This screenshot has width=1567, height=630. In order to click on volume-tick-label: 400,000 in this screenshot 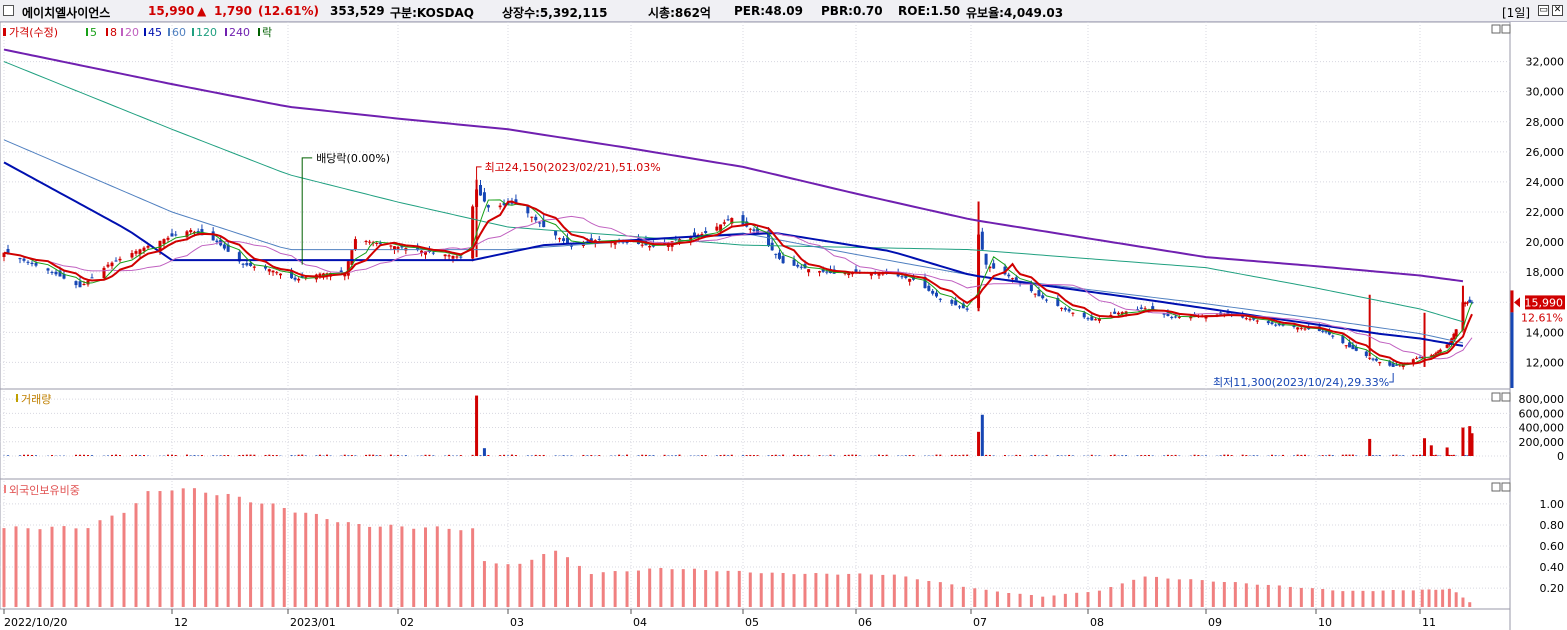, I will do `click(1542, 428)`.